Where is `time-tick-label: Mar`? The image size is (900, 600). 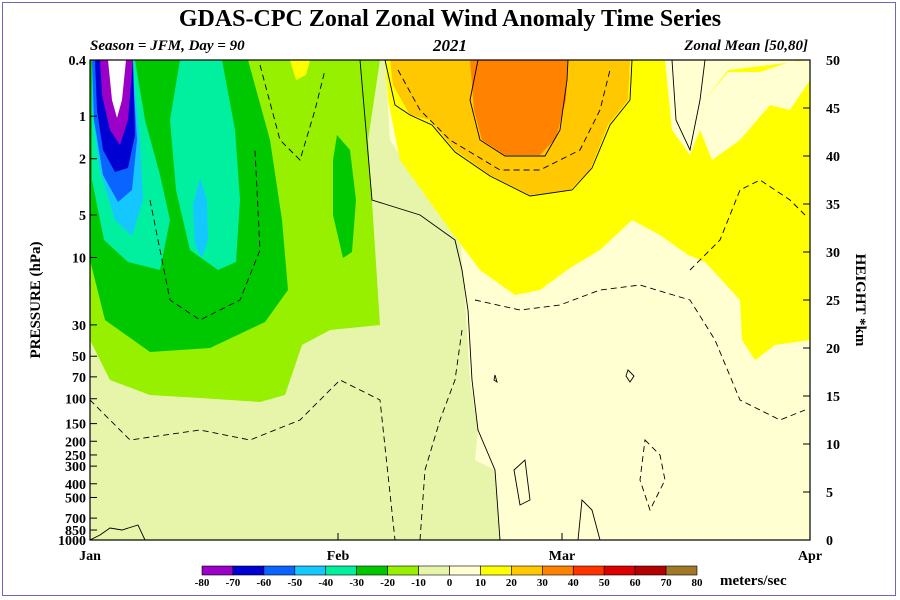 time-tick-label: Mar is located at coordinates (562, 556).